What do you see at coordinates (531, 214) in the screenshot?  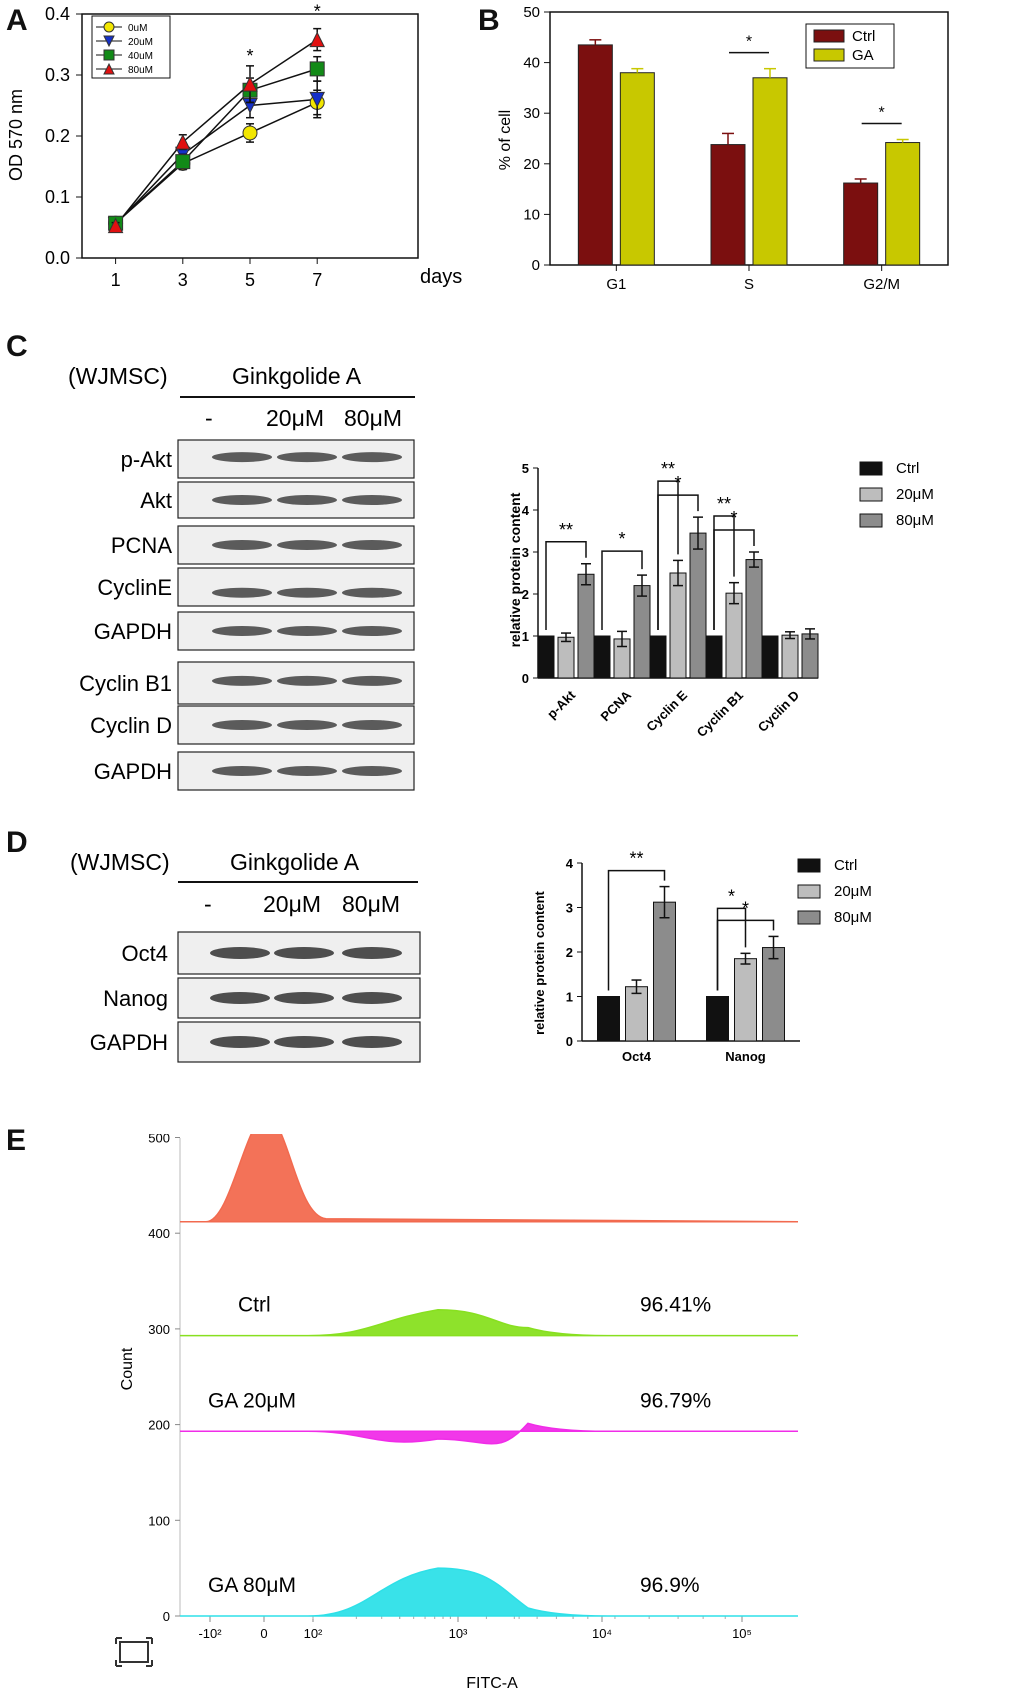 I see `chart-b-ytick-label: 10` at bounding box center [531, 214].